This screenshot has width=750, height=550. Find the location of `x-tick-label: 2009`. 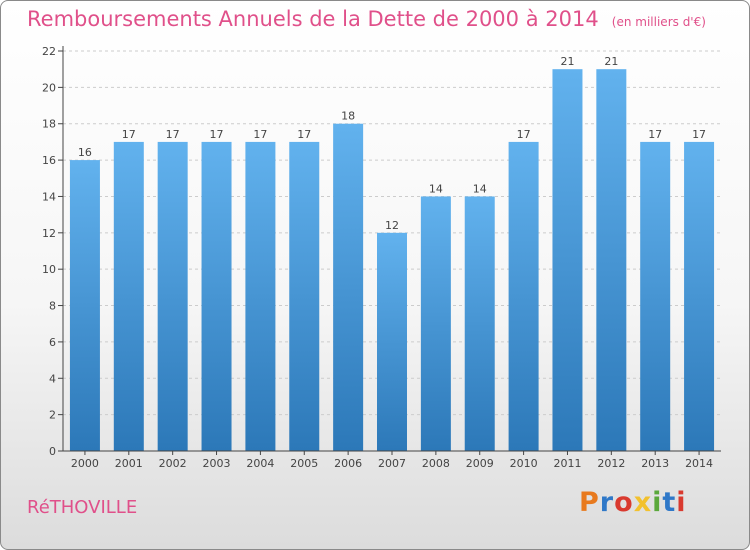

x-tick-label: 2009 is located at coordinates (480, 463).